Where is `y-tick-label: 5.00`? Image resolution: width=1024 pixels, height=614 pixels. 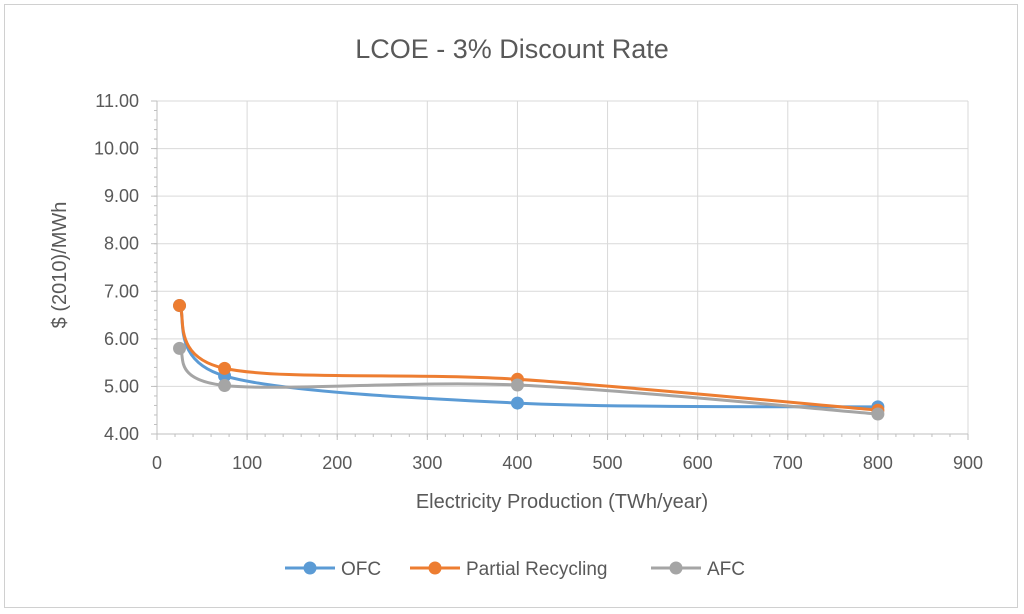
y-tick-label: 5.00 is located at coordinates (121, 386).